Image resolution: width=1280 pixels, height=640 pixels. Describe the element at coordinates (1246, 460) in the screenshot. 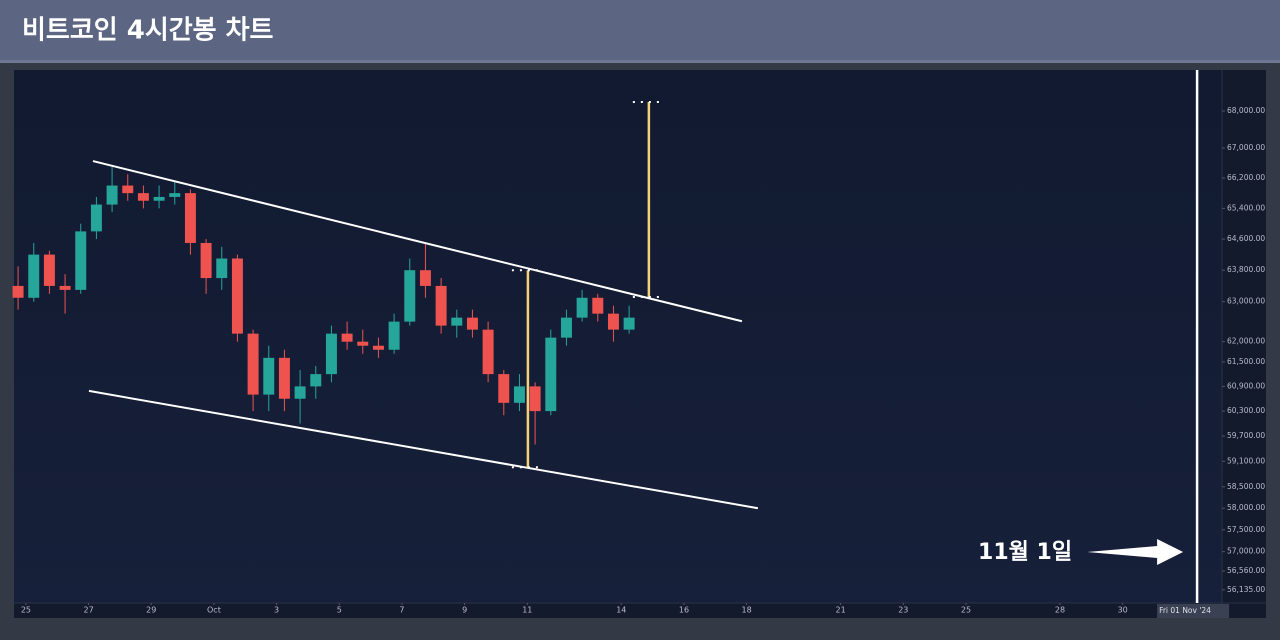

I see `y-tick-label: 59,100.00` at that location.